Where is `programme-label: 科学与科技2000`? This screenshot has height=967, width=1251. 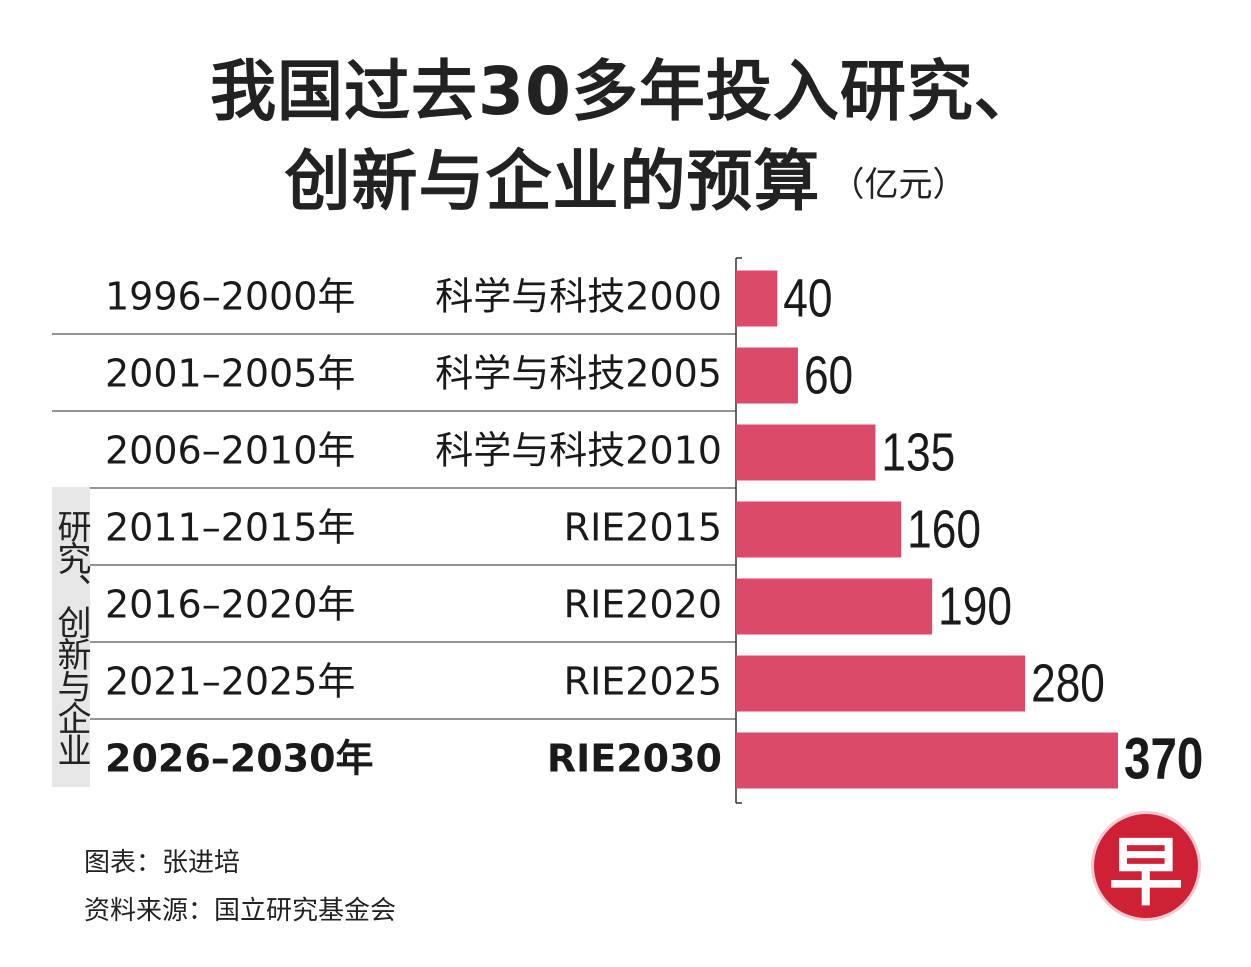
programme-label: 科学与科技2000 is located at coordinates (578, 297).